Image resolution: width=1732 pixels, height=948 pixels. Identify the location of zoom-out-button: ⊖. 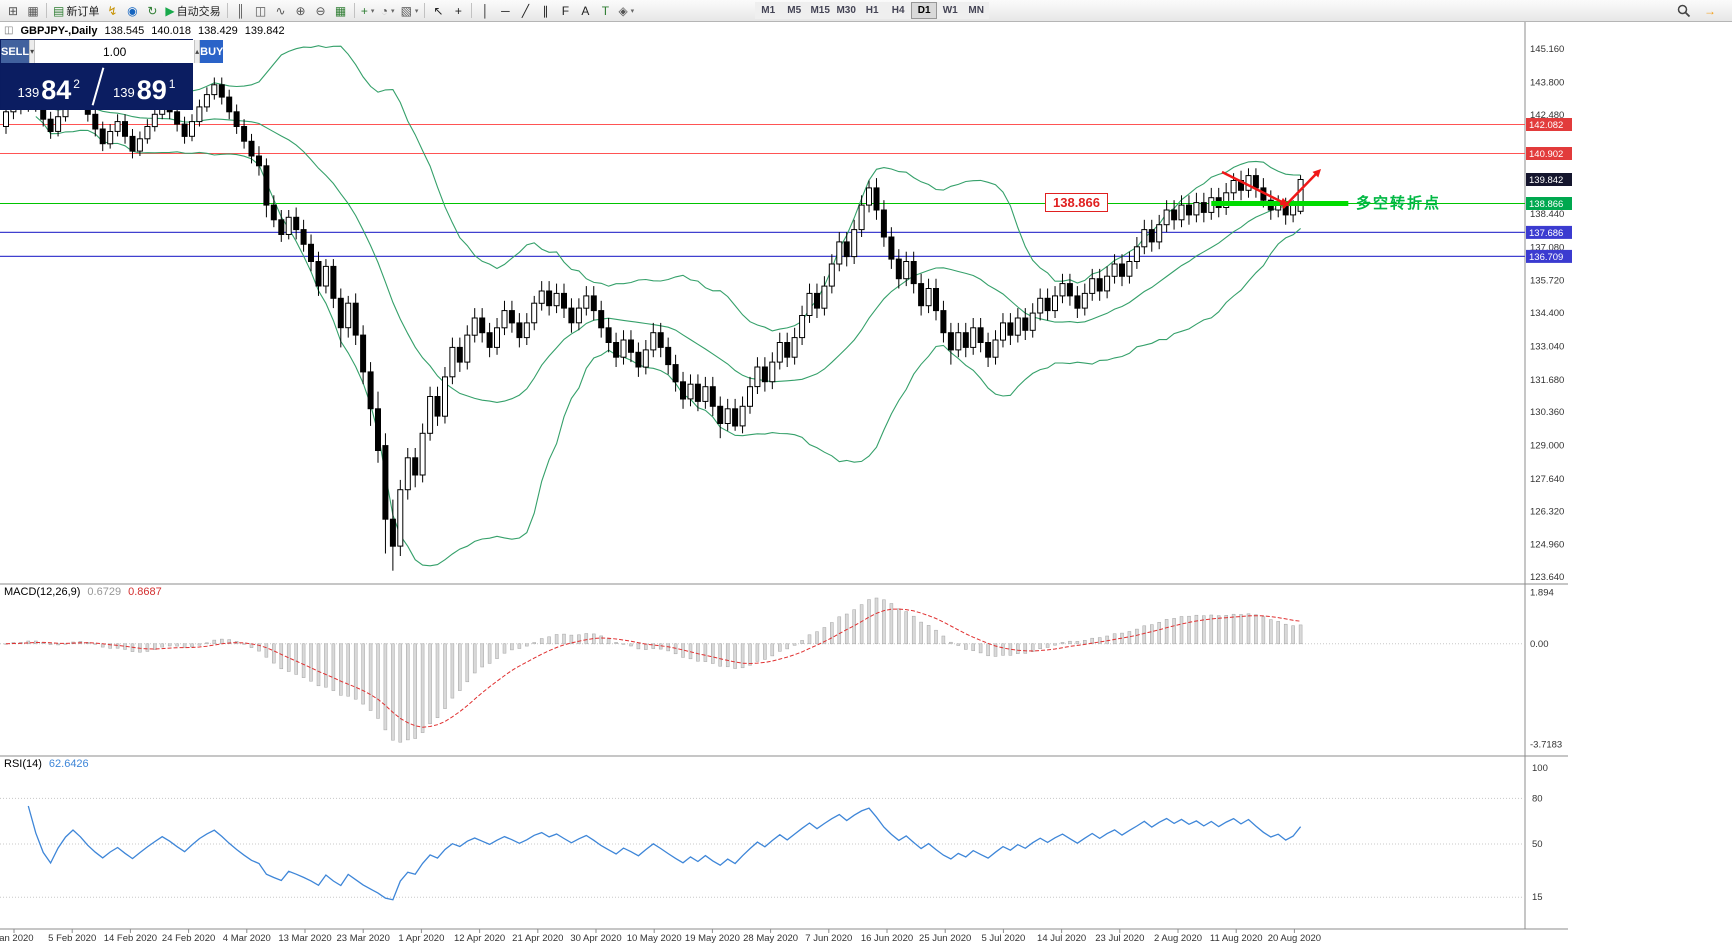
(321, 10).